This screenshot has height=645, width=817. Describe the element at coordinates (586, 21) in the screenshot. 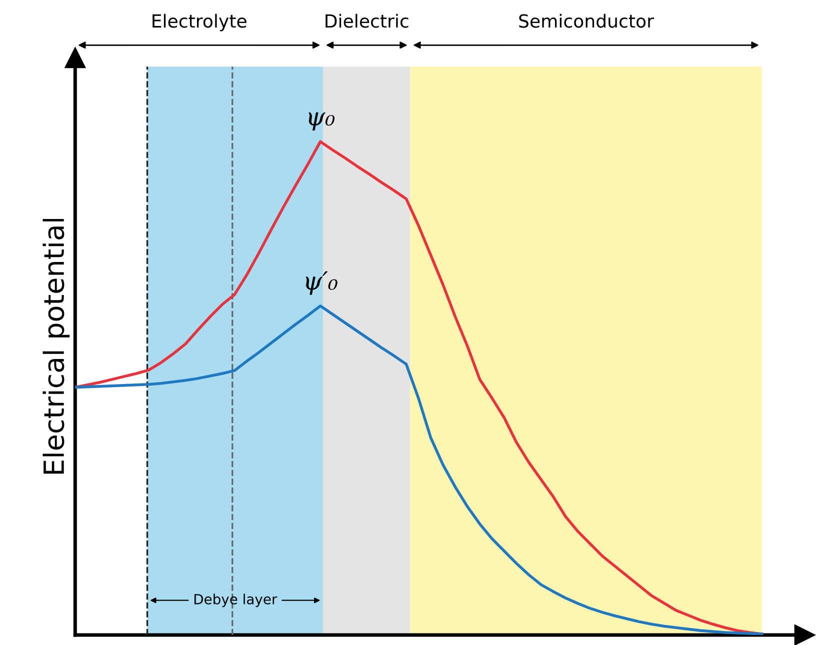

I see `text: Semiconductor` at that location.